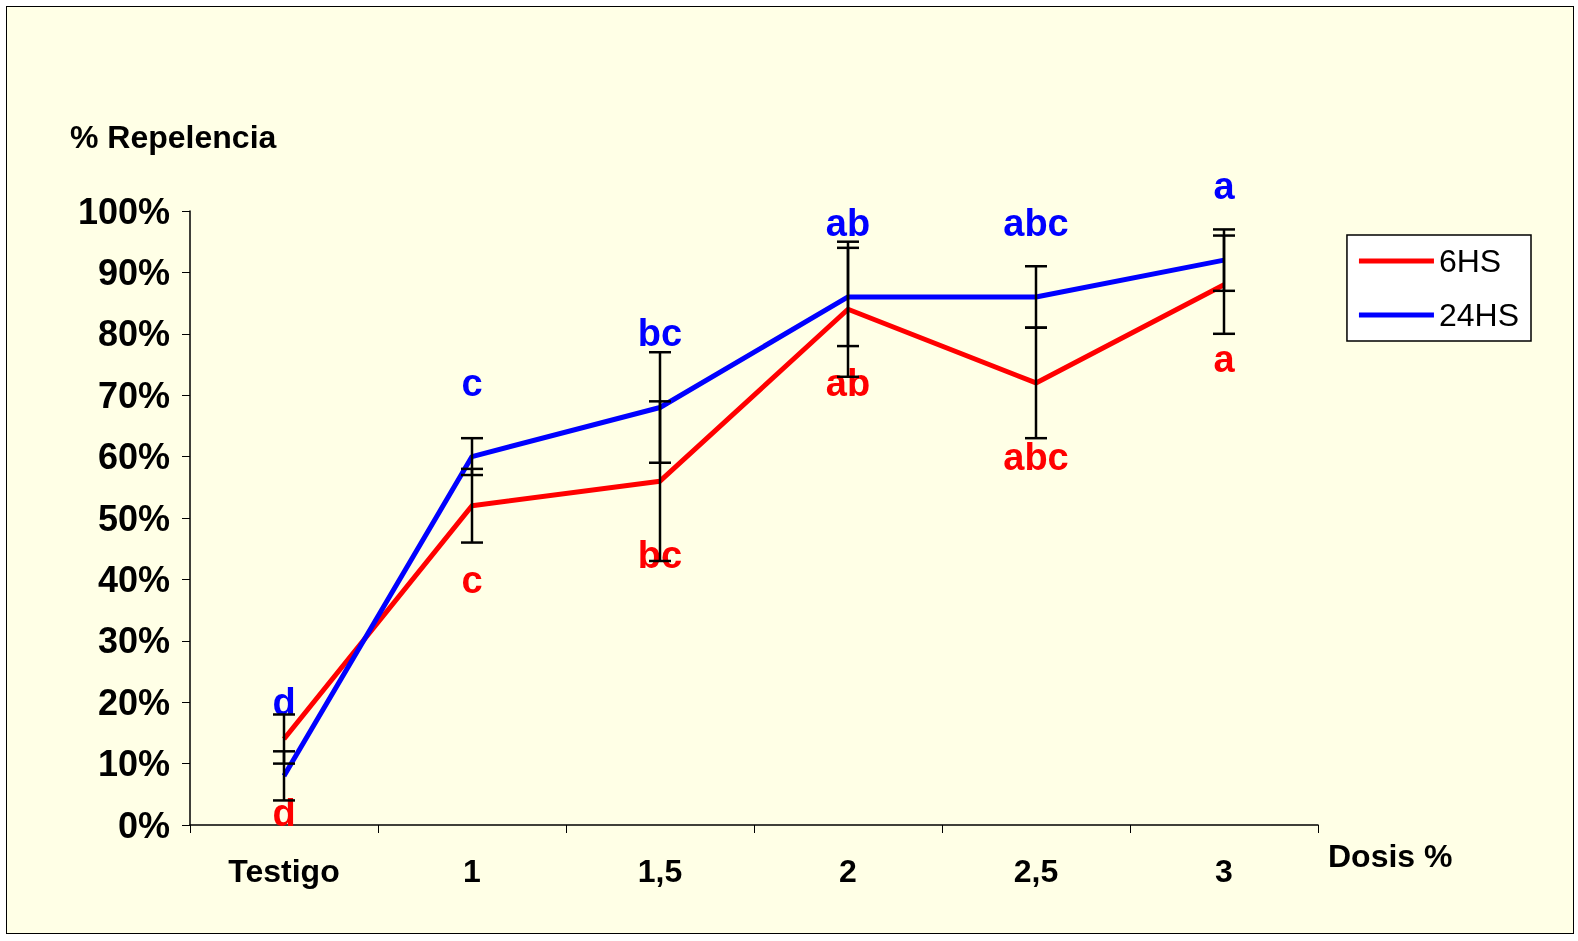 Image resolution: width=1578 pixels, height=941 pixels. What do you see at coordinates (133, 702) in the screenshot?
I see `y-tick-label: 20%` at bounding box center [133, 702].